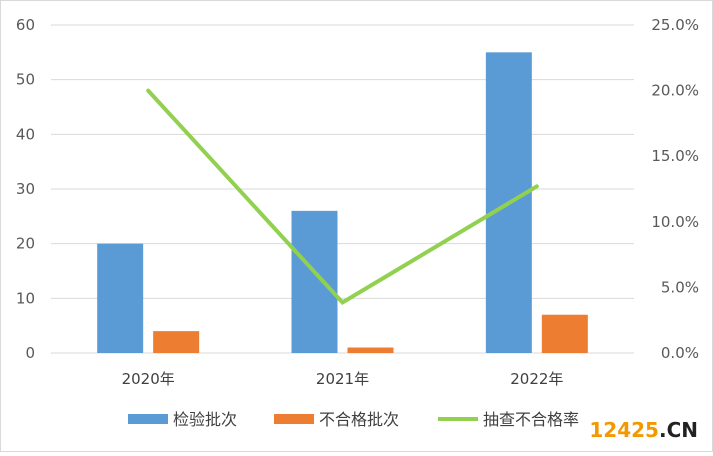  I want to click on x-tick-label: 2021年, so click(342, 379).